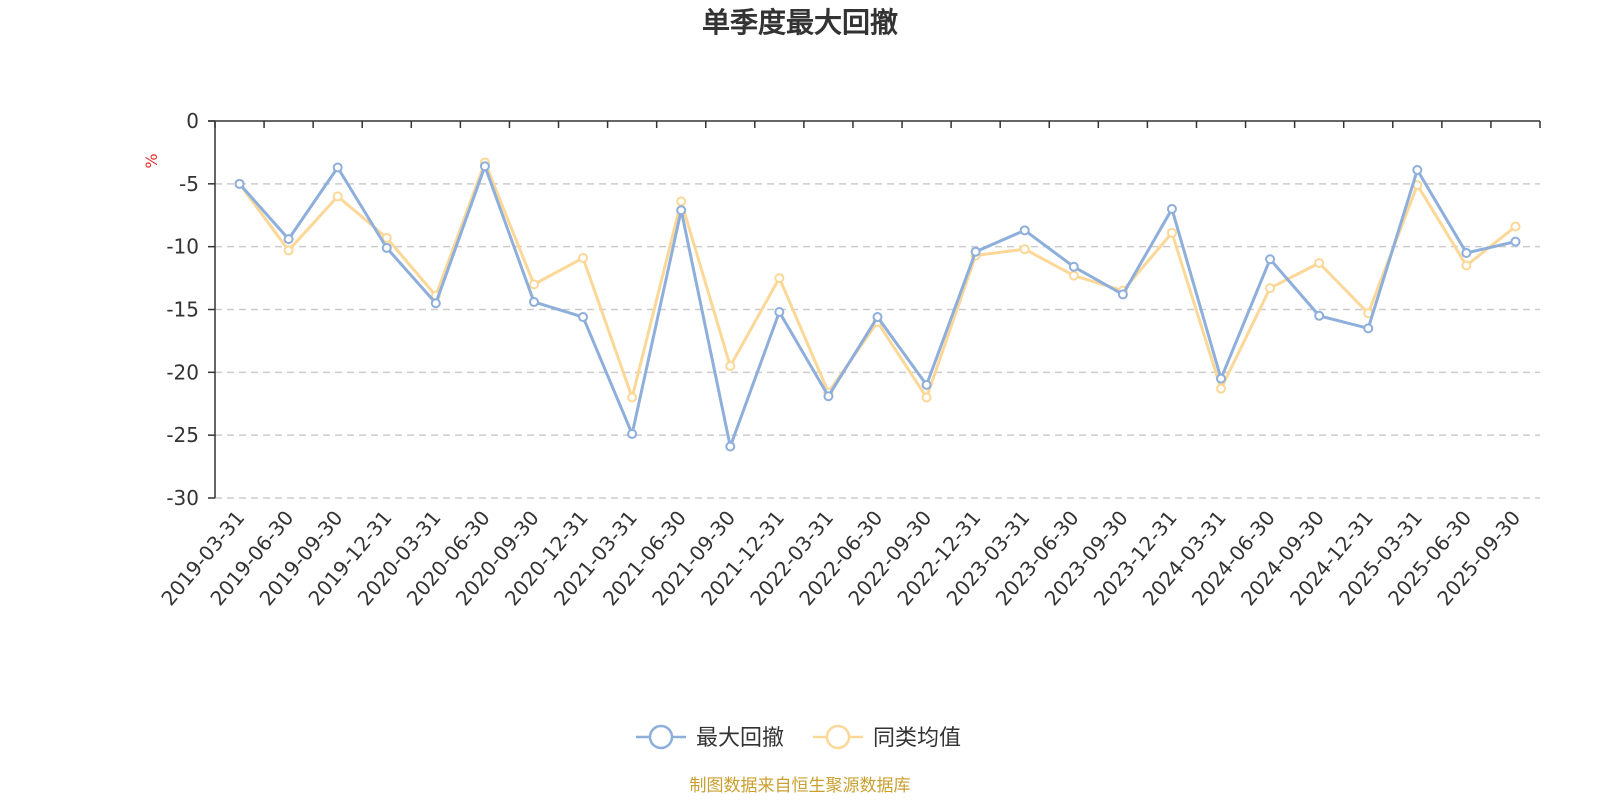 This screenshot has height=800, width=1600. What do you see at coordinates (151, 160) in the screenshot?
I see `y-axis-unit: %` at bounding box center [151, 160].